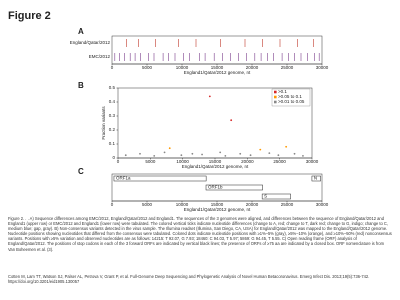  I want to click on y-tick-label: 0.4, so click(112, 101).